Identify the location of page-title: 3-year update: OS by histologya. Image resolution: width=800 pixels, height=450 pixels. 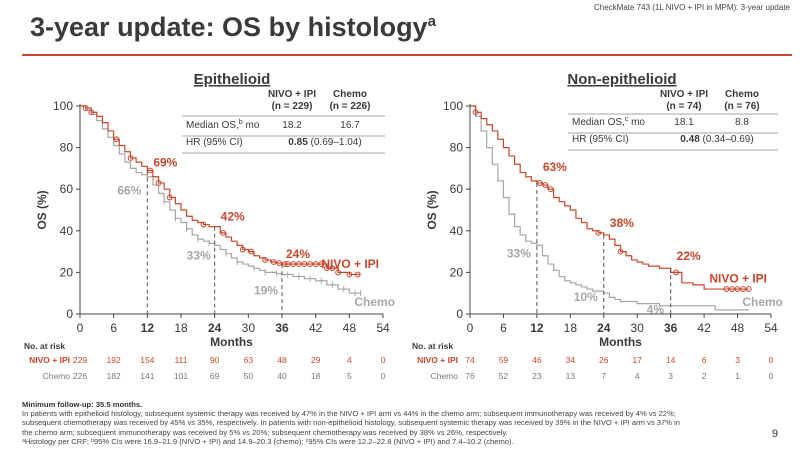
(233, 27).